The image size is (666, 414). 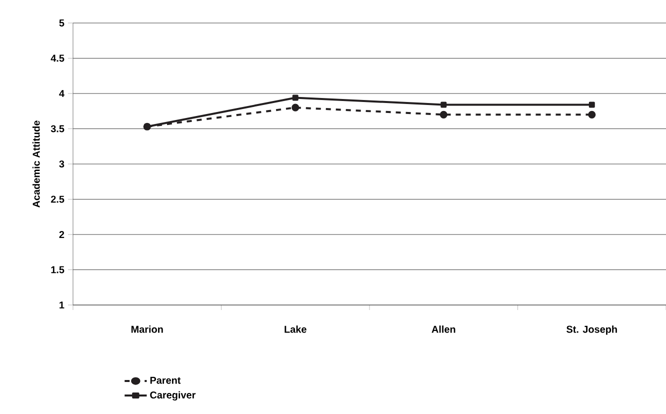 What do you see at coordinates (591, 330) in the screenshot?
I see `x-tick-label: St. Joseph` at bounding box center [591, 330].